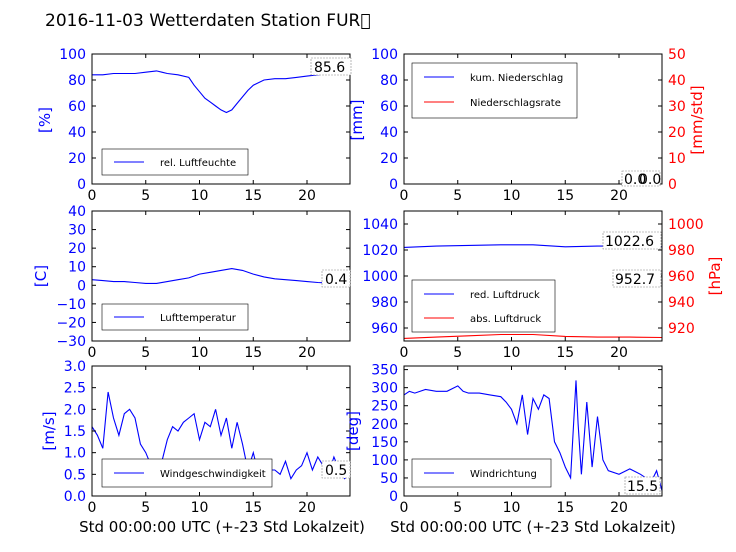 Image resolution: width=736 pixels, height=552 pixels. I want to click on y-tick-label-right: 980, so click(681, 251).